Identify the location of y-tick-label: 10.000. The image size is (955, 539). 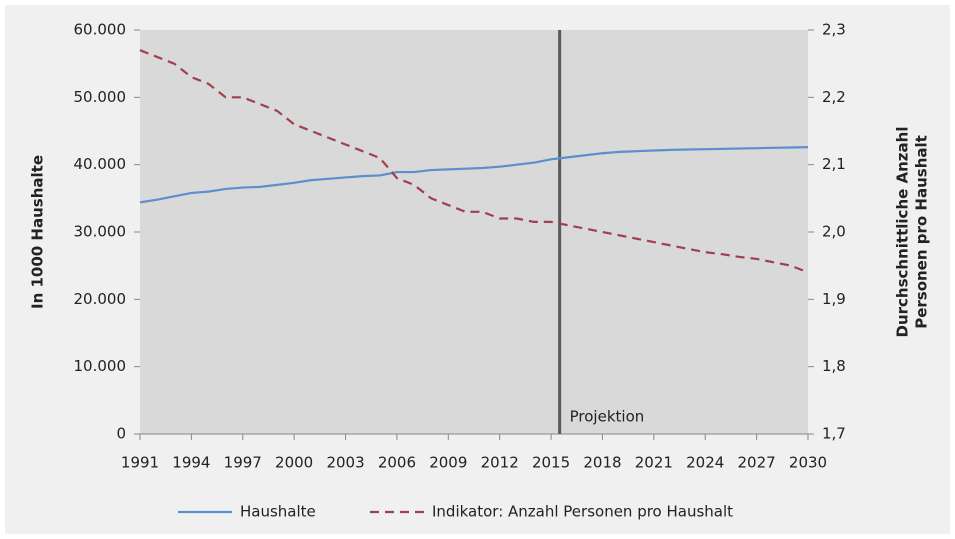
(100, 366).